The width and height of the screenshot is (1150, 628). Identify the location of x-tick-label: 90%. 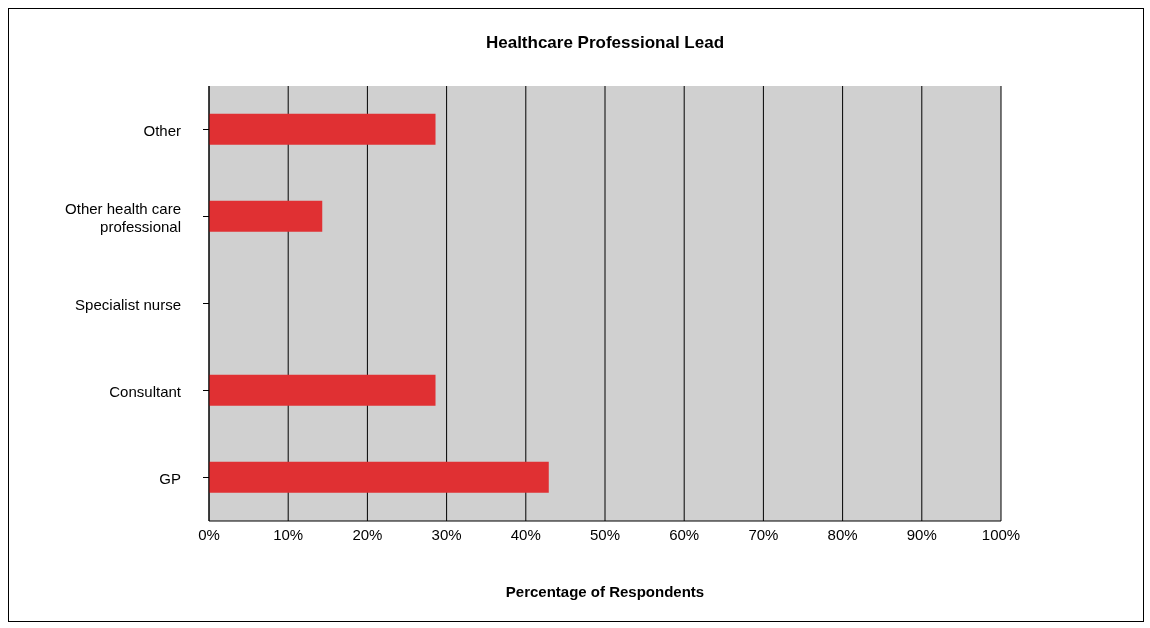
(921, 534).